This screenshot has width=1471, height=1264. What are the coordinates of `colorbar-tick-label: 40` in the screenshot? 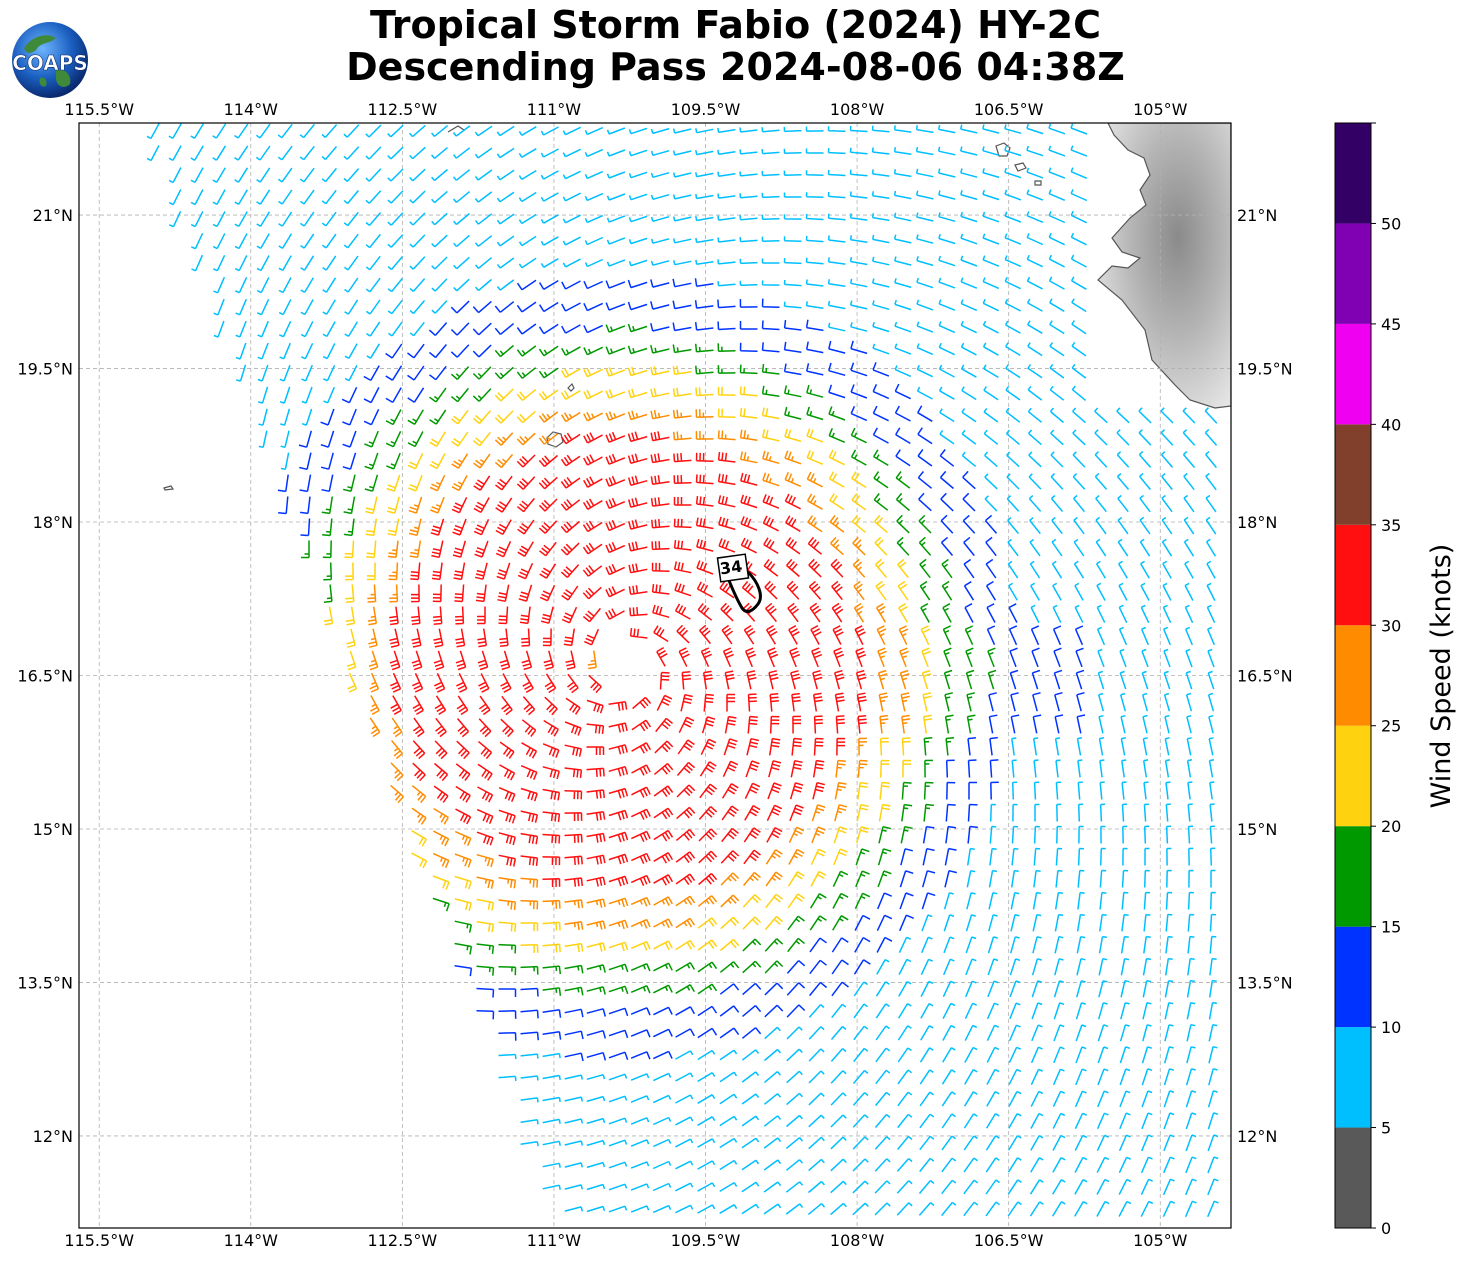 It's located at (1391, 424).